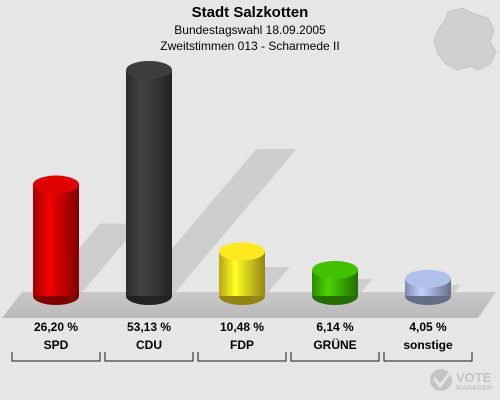 The height and width of the screenshot is (400, 500). Describe the element at coordinates (149, 183) in the screenshot. I see `bar-cdu` at that location.